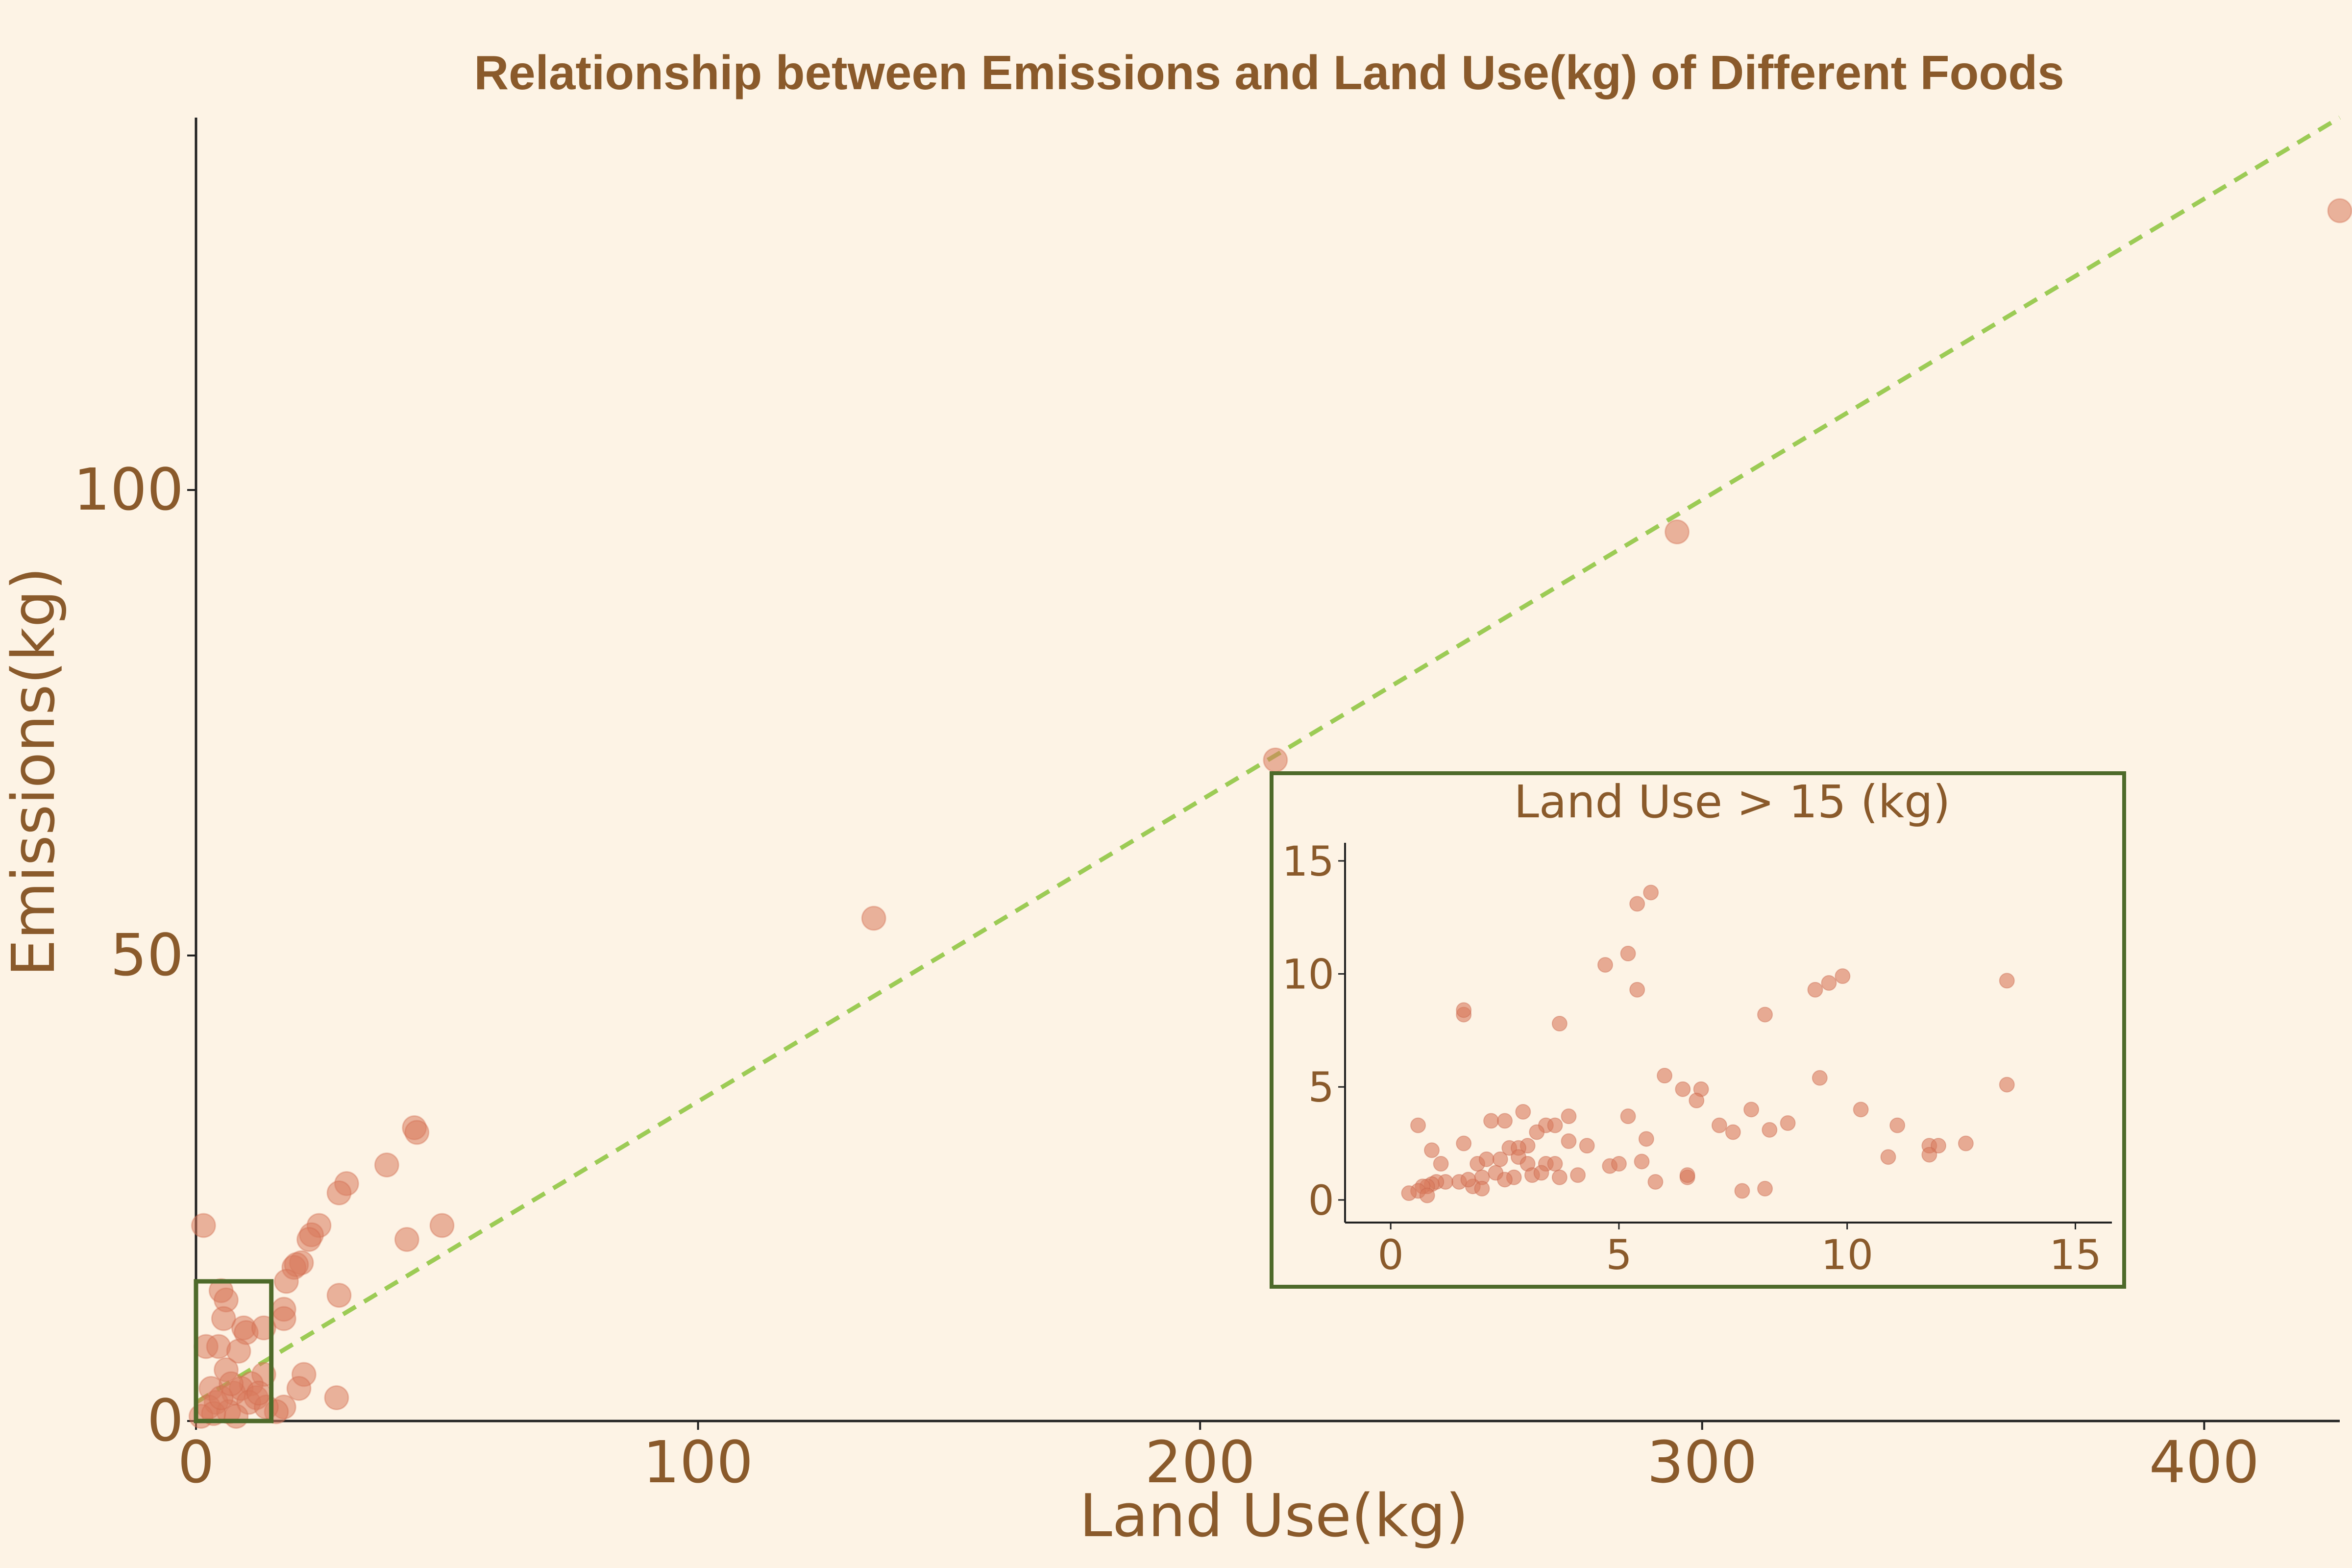 This screenshot has width=2352, height=1568. I want to click on inset-x-tick-label: 0, so click(1390, 1255).